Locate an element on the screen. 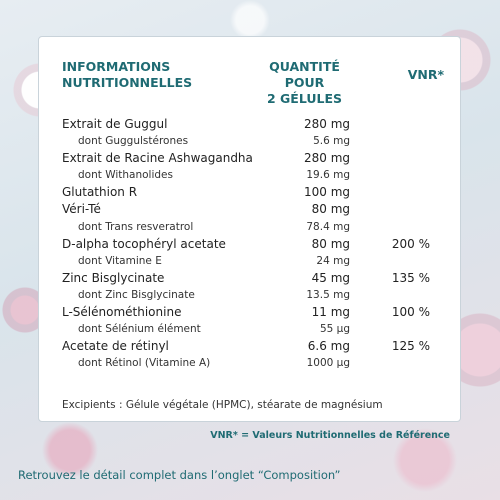 The height and width of the screenshot is (500, 500). header-quantity: QUANTITÉ POUR 2 GÉLULES is located at coordinates (304, 83).